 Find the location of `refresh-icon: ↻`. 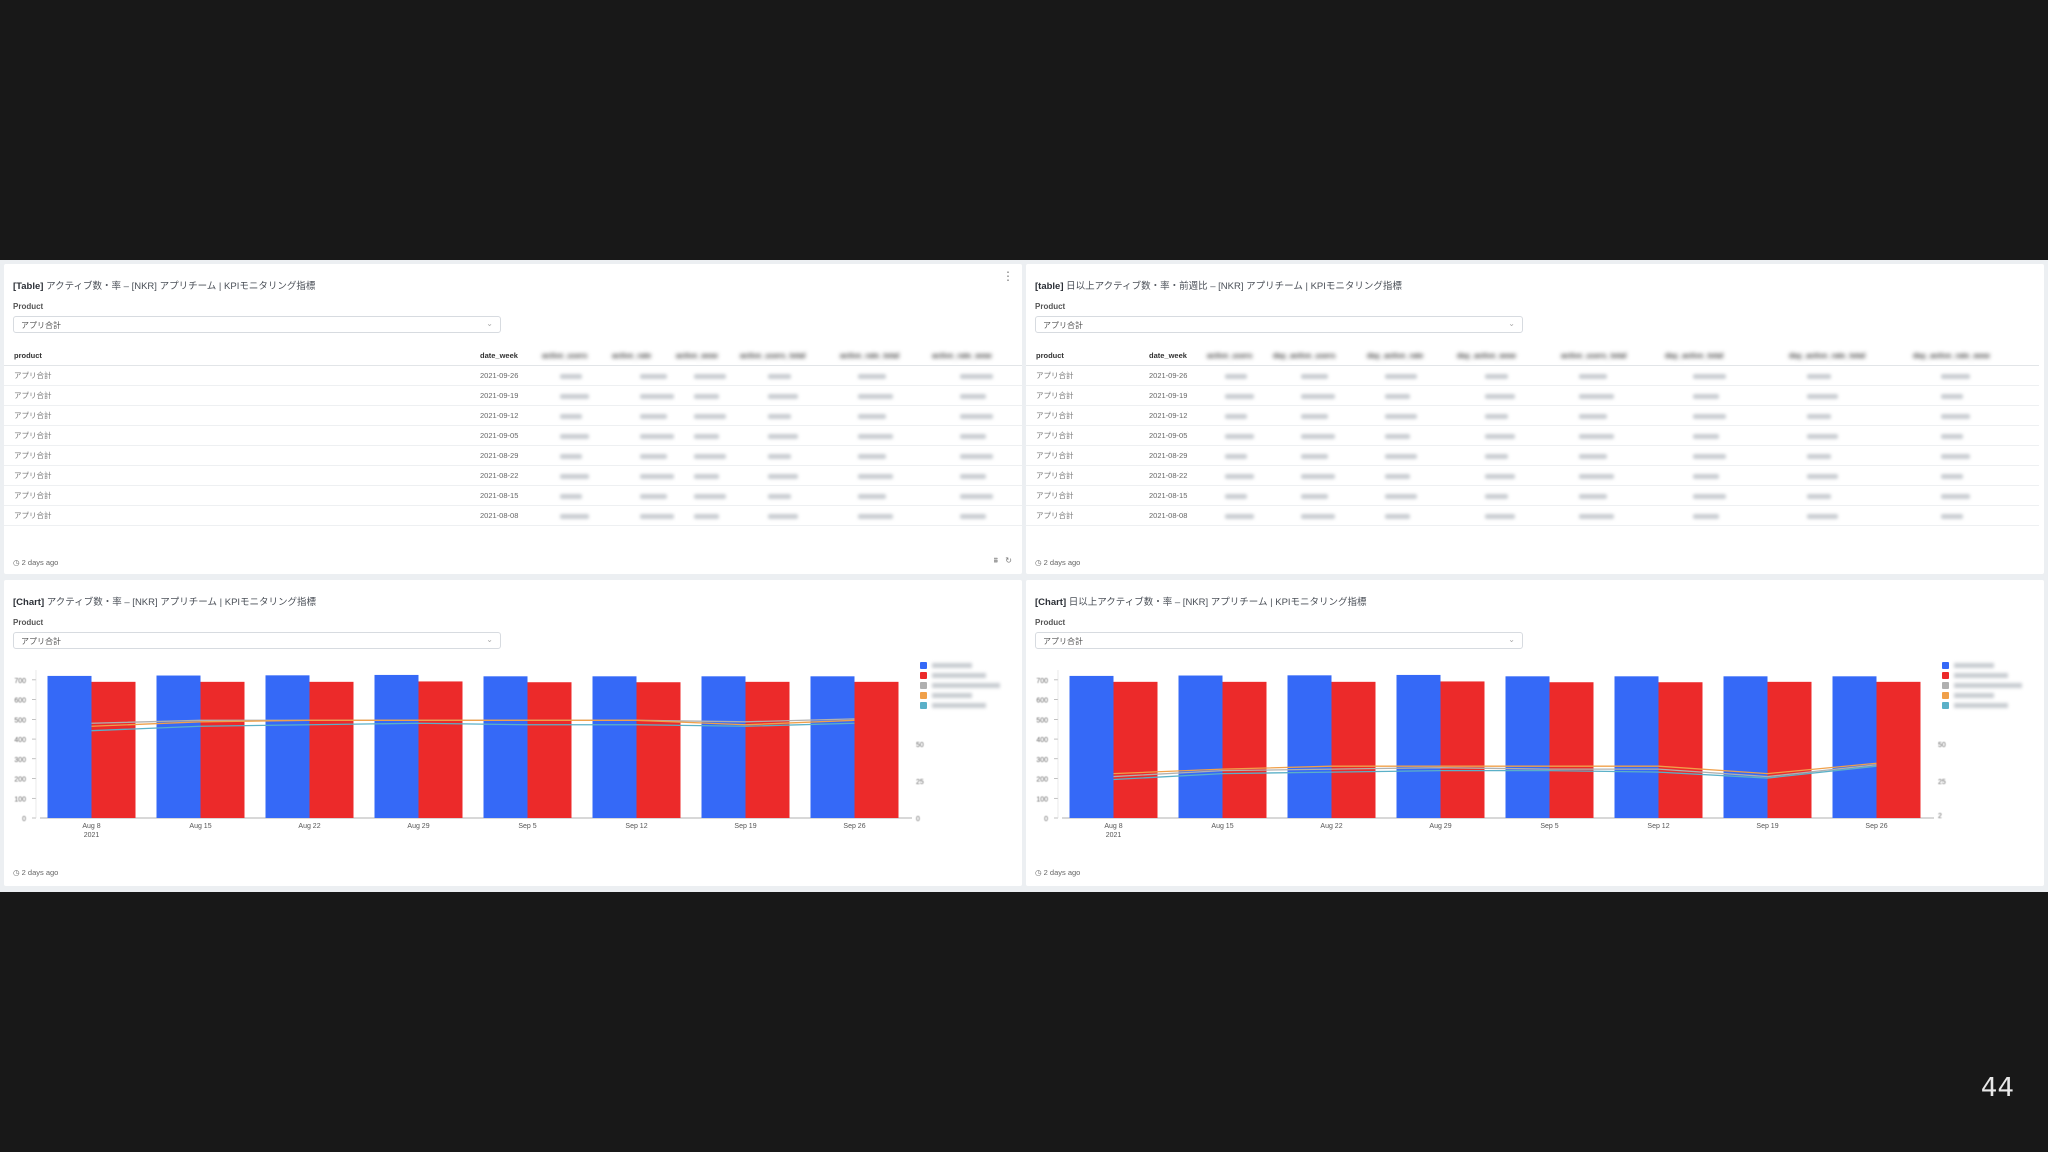

refresh-icon: ↻ is located at coordinates (1008, 560).